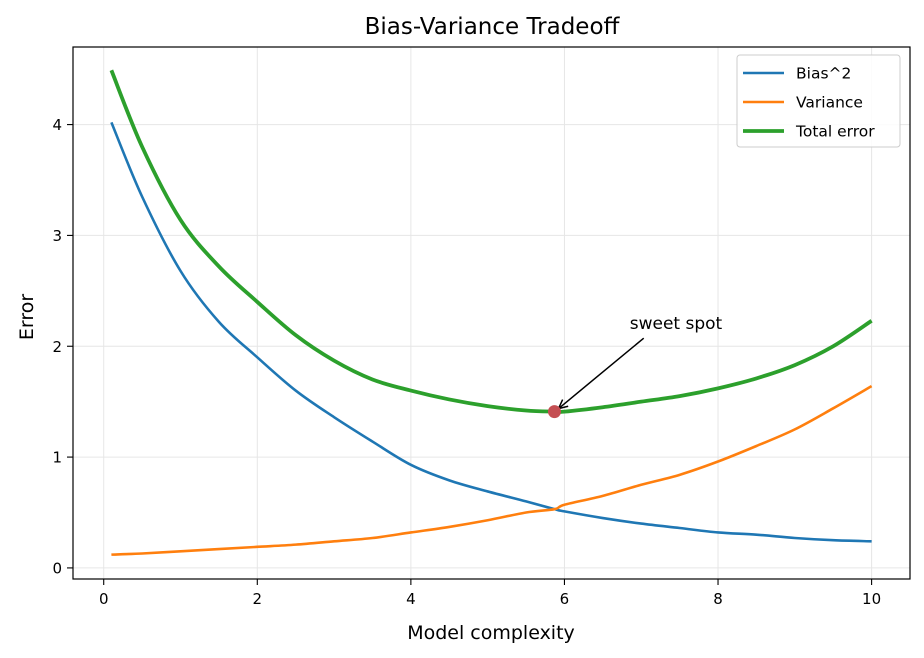 The height and width of the screenshot is (658, 924). I want to click on x-axis-label: Model complexity, so click(491, 633).